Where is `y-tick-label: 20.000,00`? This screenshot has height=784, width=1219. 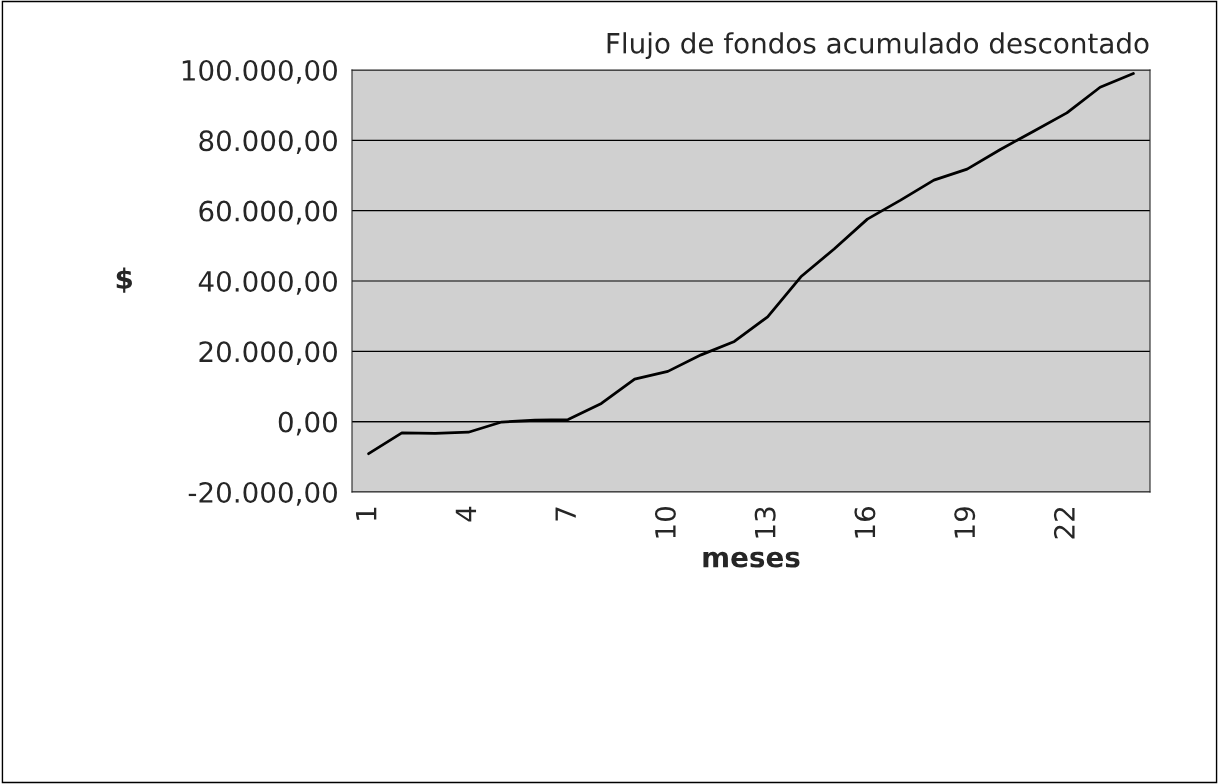 y-tick-label: 20.000,00 is located at coordinates (268, 353).